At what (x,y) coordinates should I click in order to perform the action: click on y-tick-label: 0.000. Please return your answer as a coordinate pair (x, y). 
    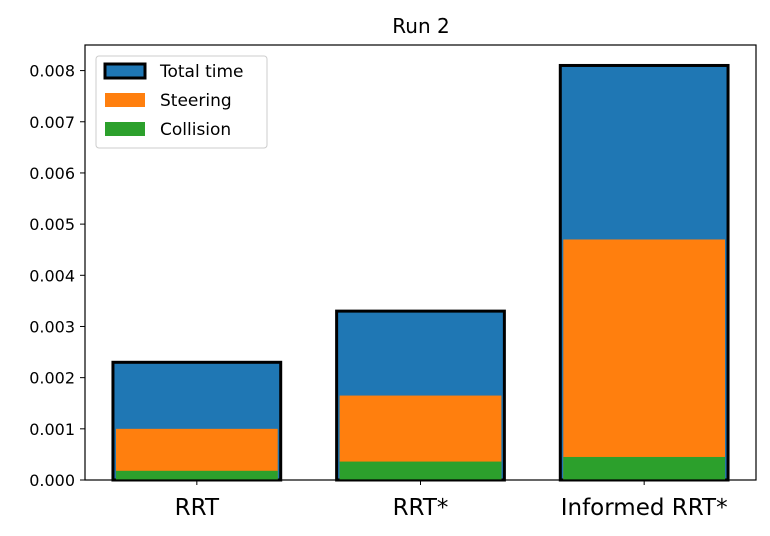
    Looking at the image, I should click on (52, 480).